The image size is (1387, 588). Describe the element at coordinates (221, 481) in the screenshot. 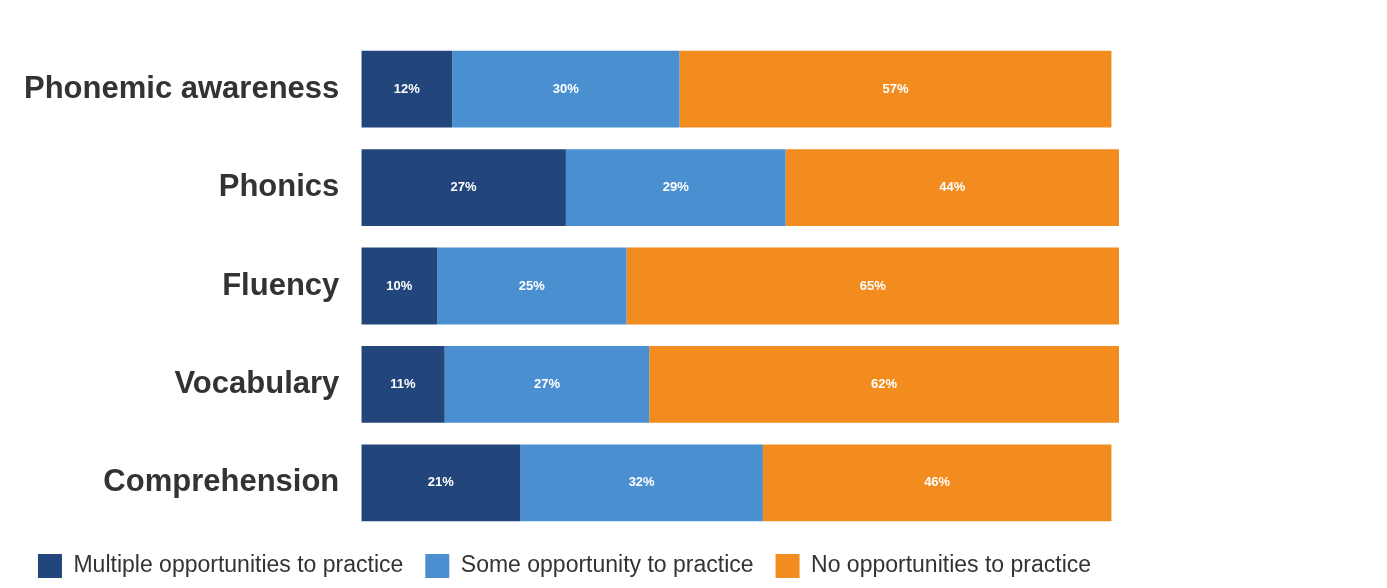

I see `y-tick-label: Comprehension` at that location.